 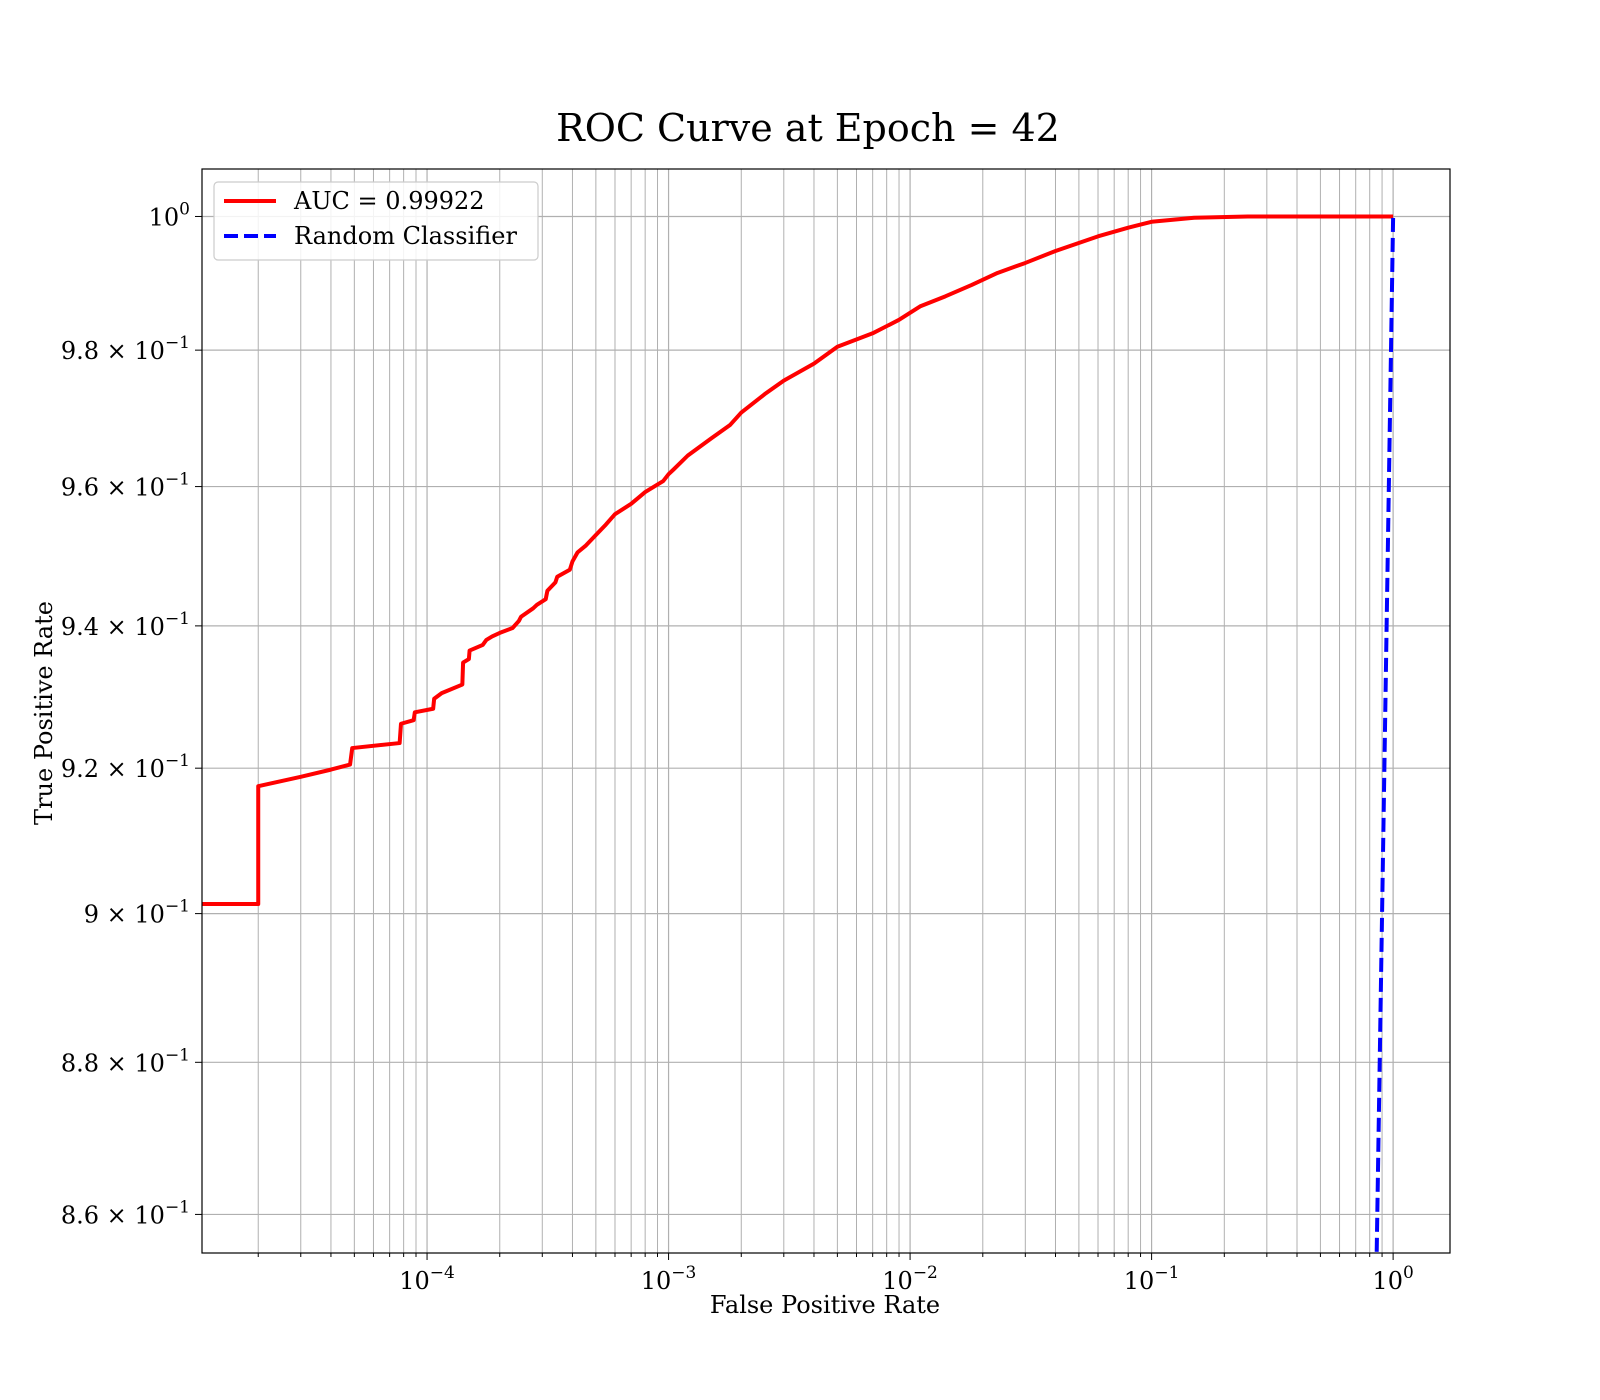 I want to click on y-tick-label: 8.8 × 10⁻¹, so click(x=125, y=1061).